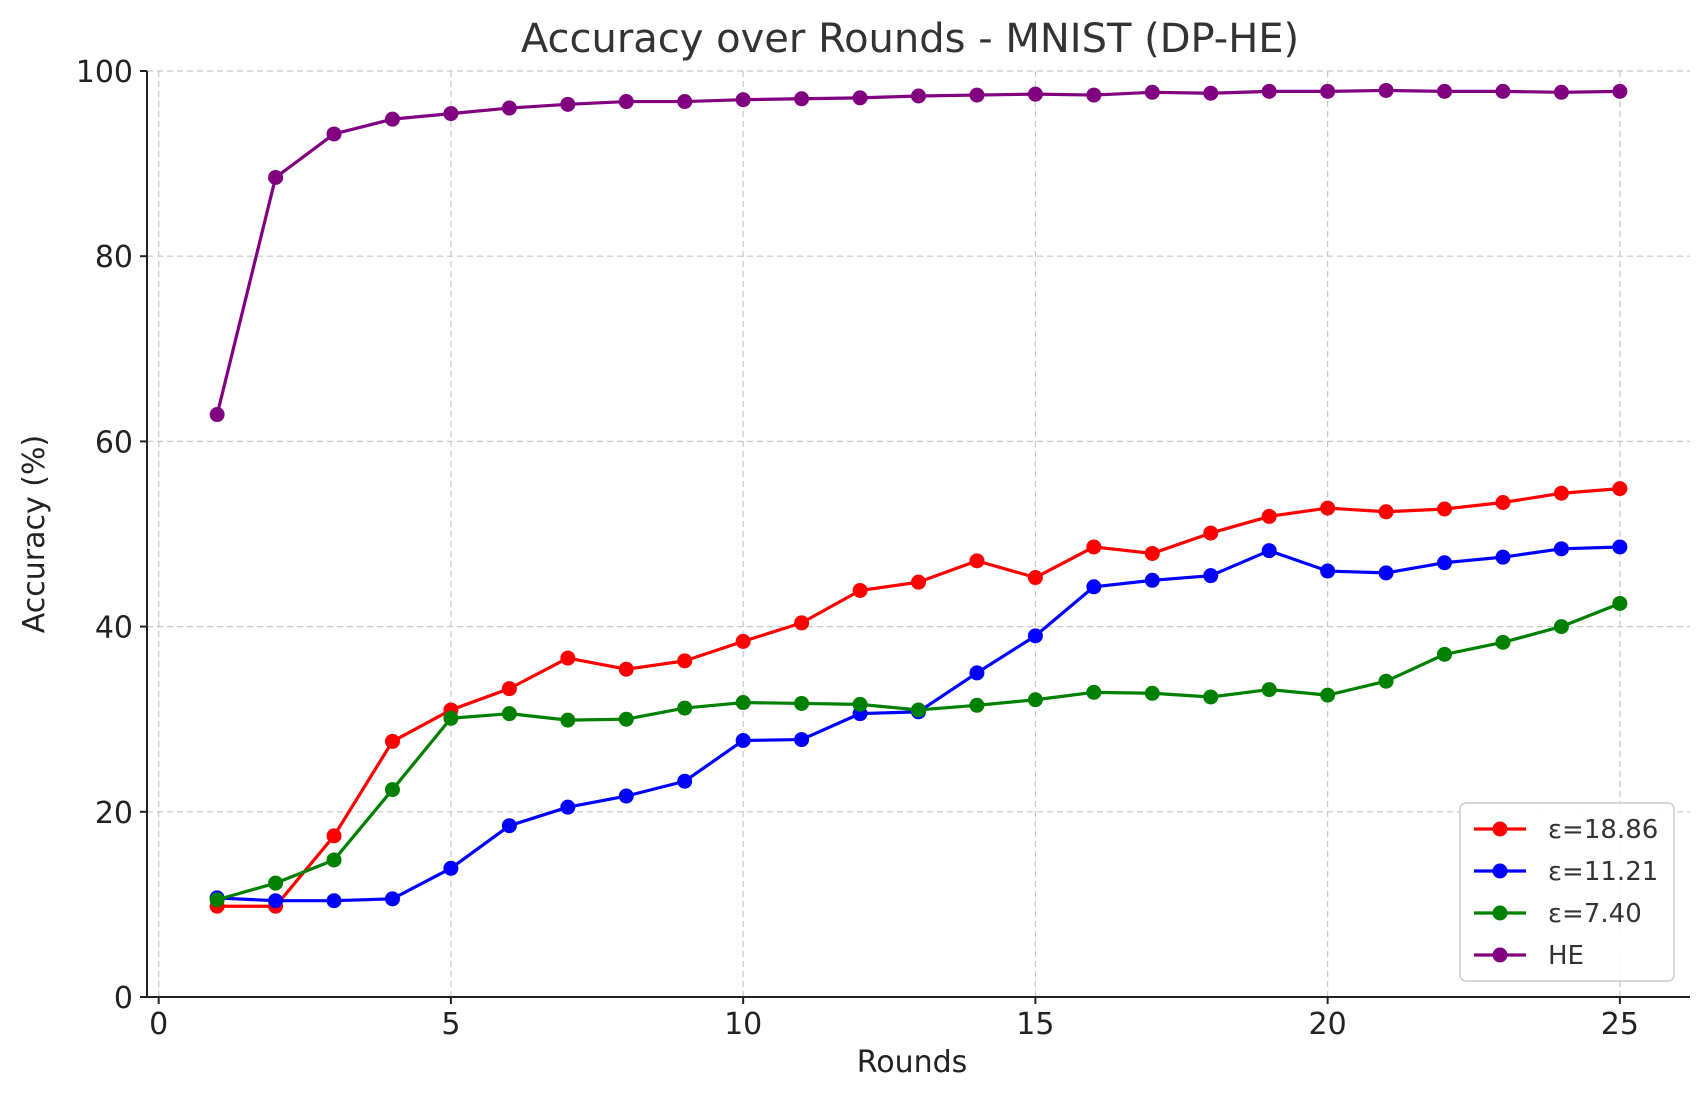 The height and width of the screenshot is (1101, 1707). I want to click on y-tick-label: 80, so click(114, 257).